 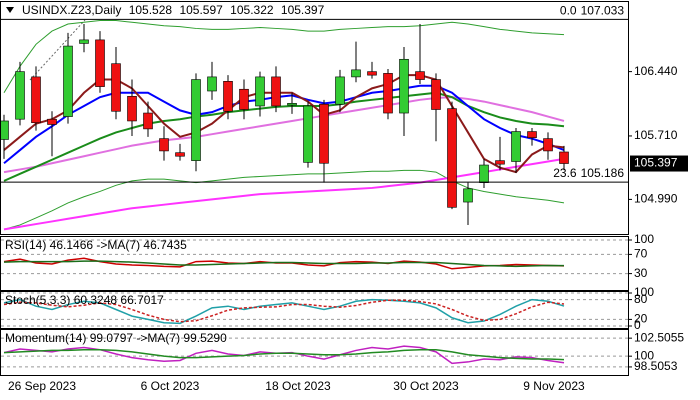 I want to click on y-tick-label: 0, so click(x=637, y=325).